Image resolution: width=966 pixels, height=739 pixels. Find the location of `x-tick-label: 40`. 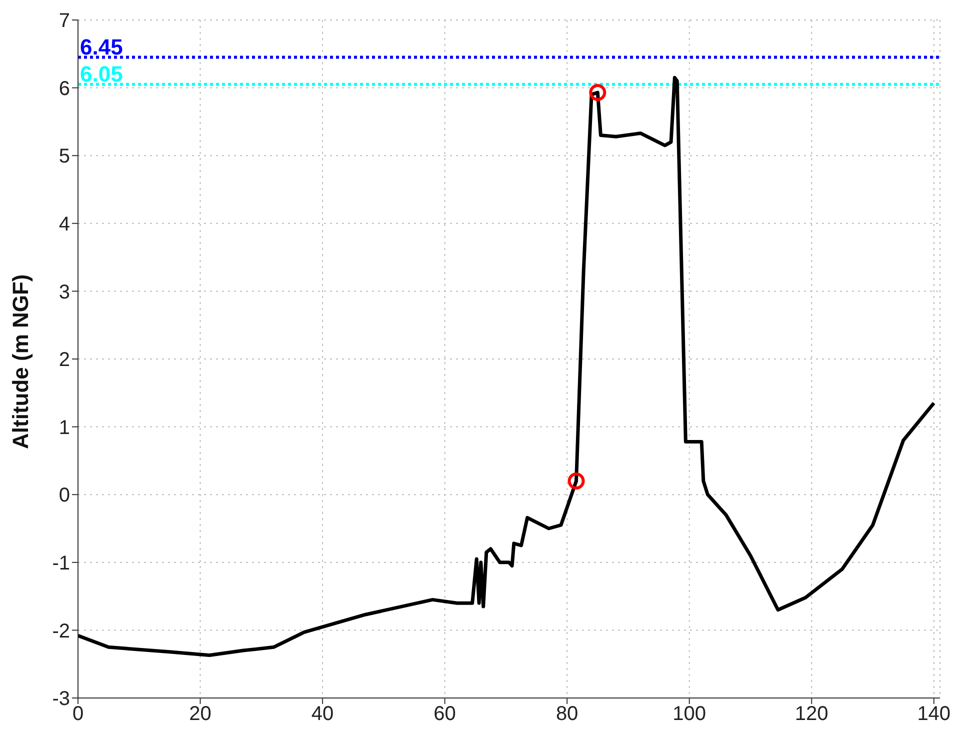

x-tick-label: 40 is located at coordinates (322, 714).